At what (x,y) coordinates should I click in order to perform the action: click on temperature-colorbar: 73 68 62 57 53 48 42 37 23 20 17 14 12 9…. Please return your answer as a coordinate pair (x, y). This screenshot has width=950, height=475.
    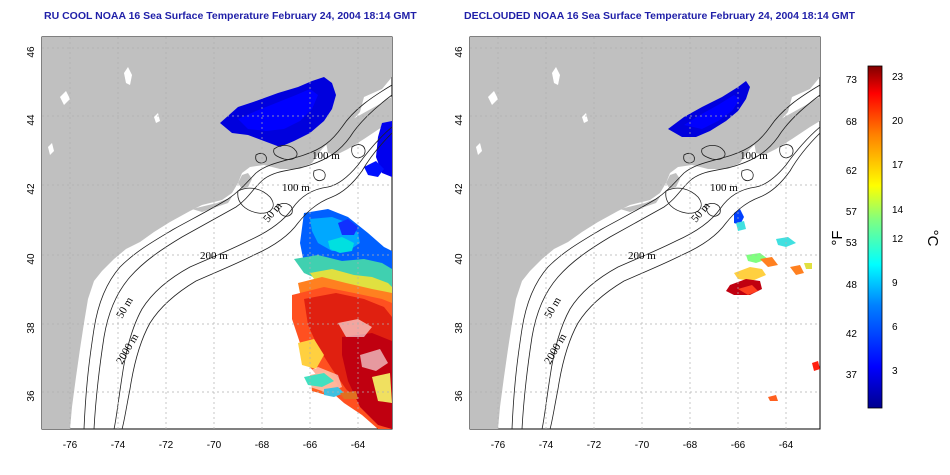
    Looking at the image, I should click on (885, 237).